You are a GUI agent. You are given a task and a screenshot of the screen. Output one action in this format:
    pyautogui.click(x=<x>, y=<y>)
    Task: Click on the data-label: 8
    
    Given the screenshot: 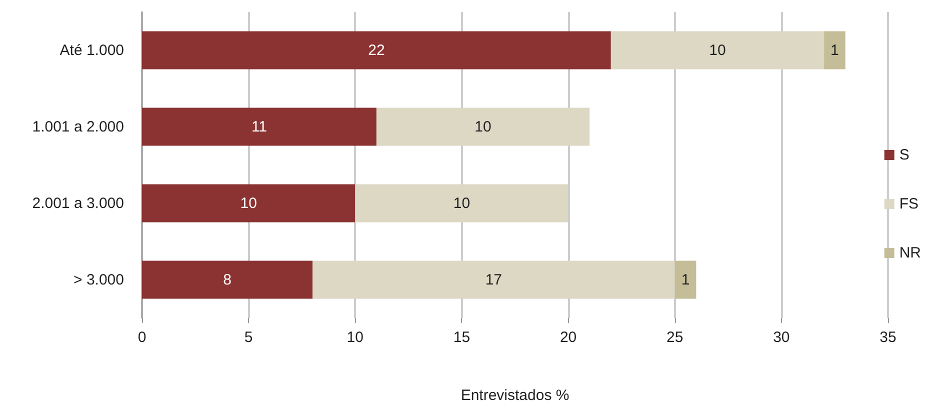 What is the action you would take?
    pyautogui.click(x=227, y=279)
    